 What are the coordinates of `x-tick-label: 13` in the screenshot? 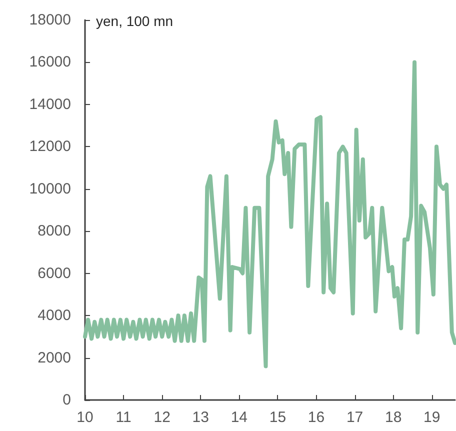 It's located at (200, 417).